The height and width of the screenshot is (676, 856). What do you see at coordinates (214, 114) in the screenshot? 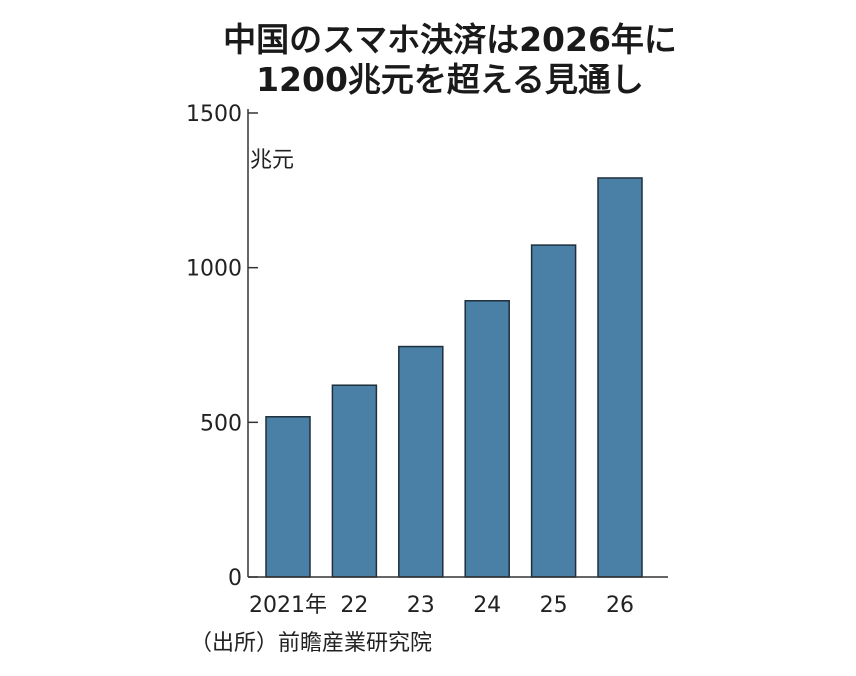
I see `y-tick-label-3: 1500` at bounding box center [214, 114].